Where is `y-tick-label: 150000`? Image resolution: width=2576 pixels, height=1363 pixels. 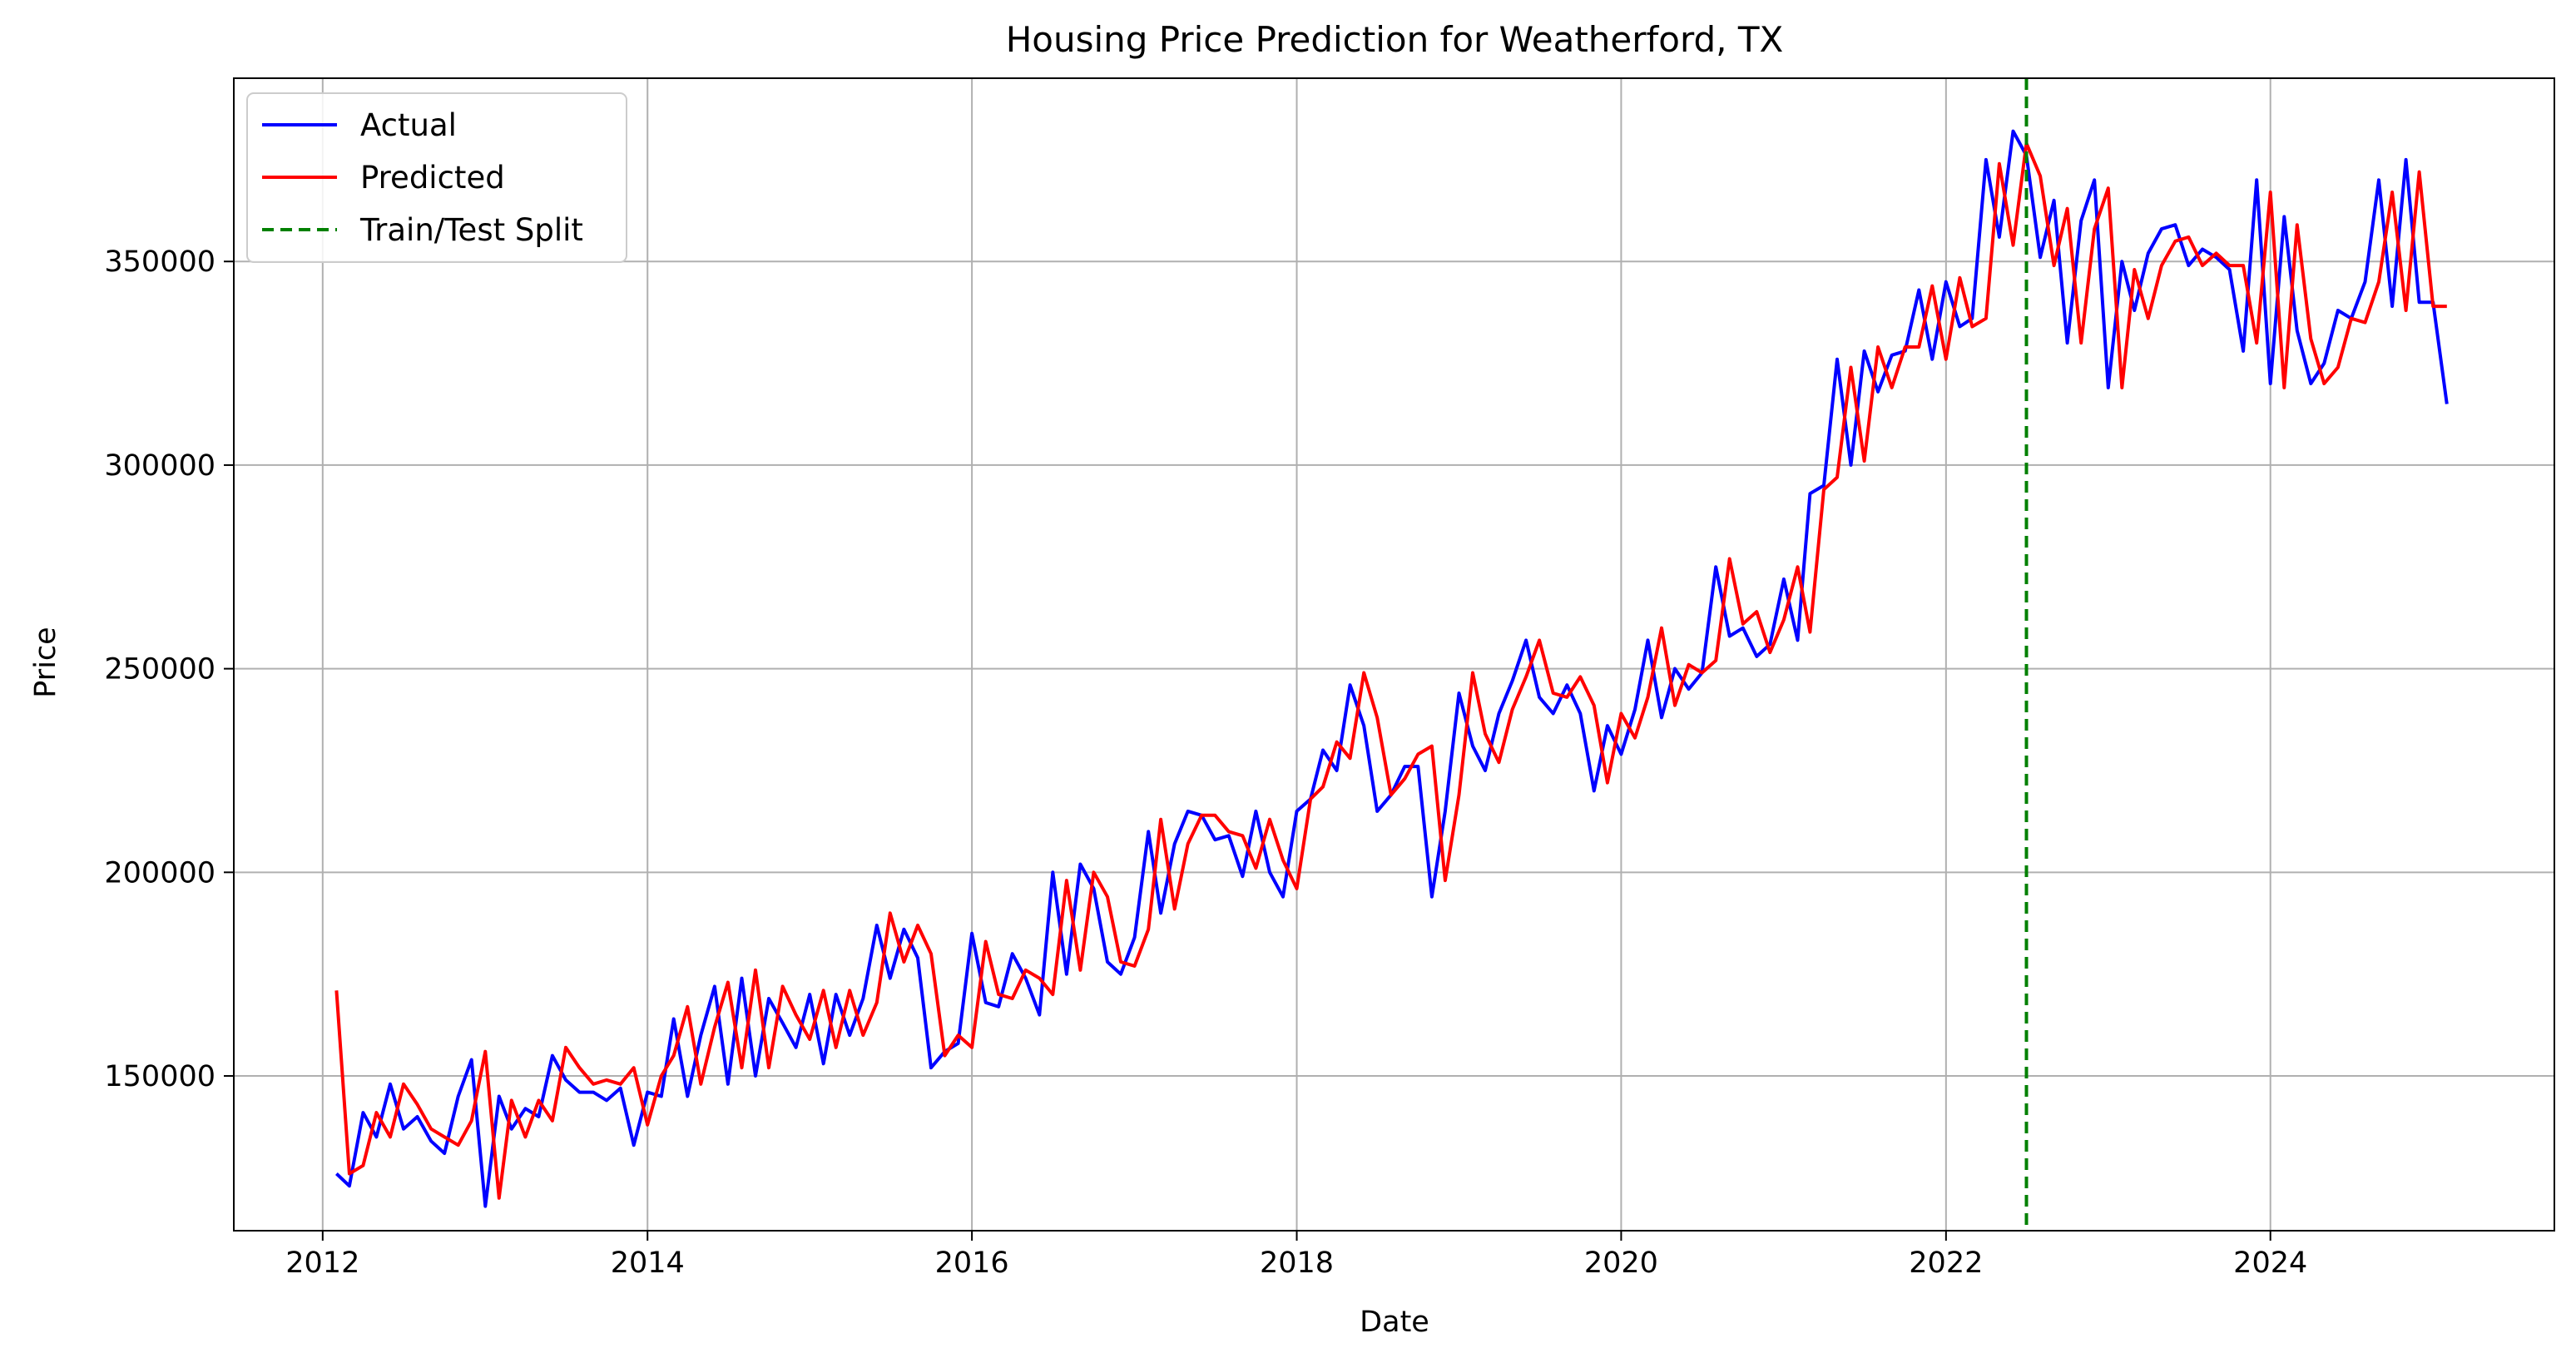 y-tick-label: 150000 is located at coordinates (159, 1076).